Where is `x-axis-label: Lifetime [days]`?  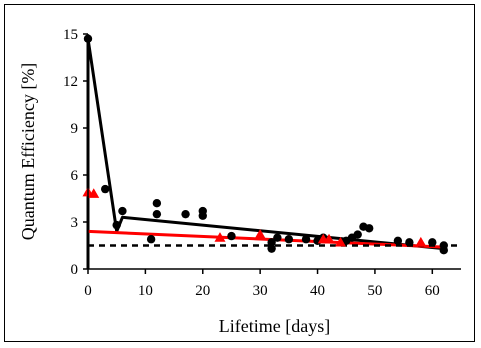 x-axis-label: Lifetime [days] is located at coordinates (274, 326).